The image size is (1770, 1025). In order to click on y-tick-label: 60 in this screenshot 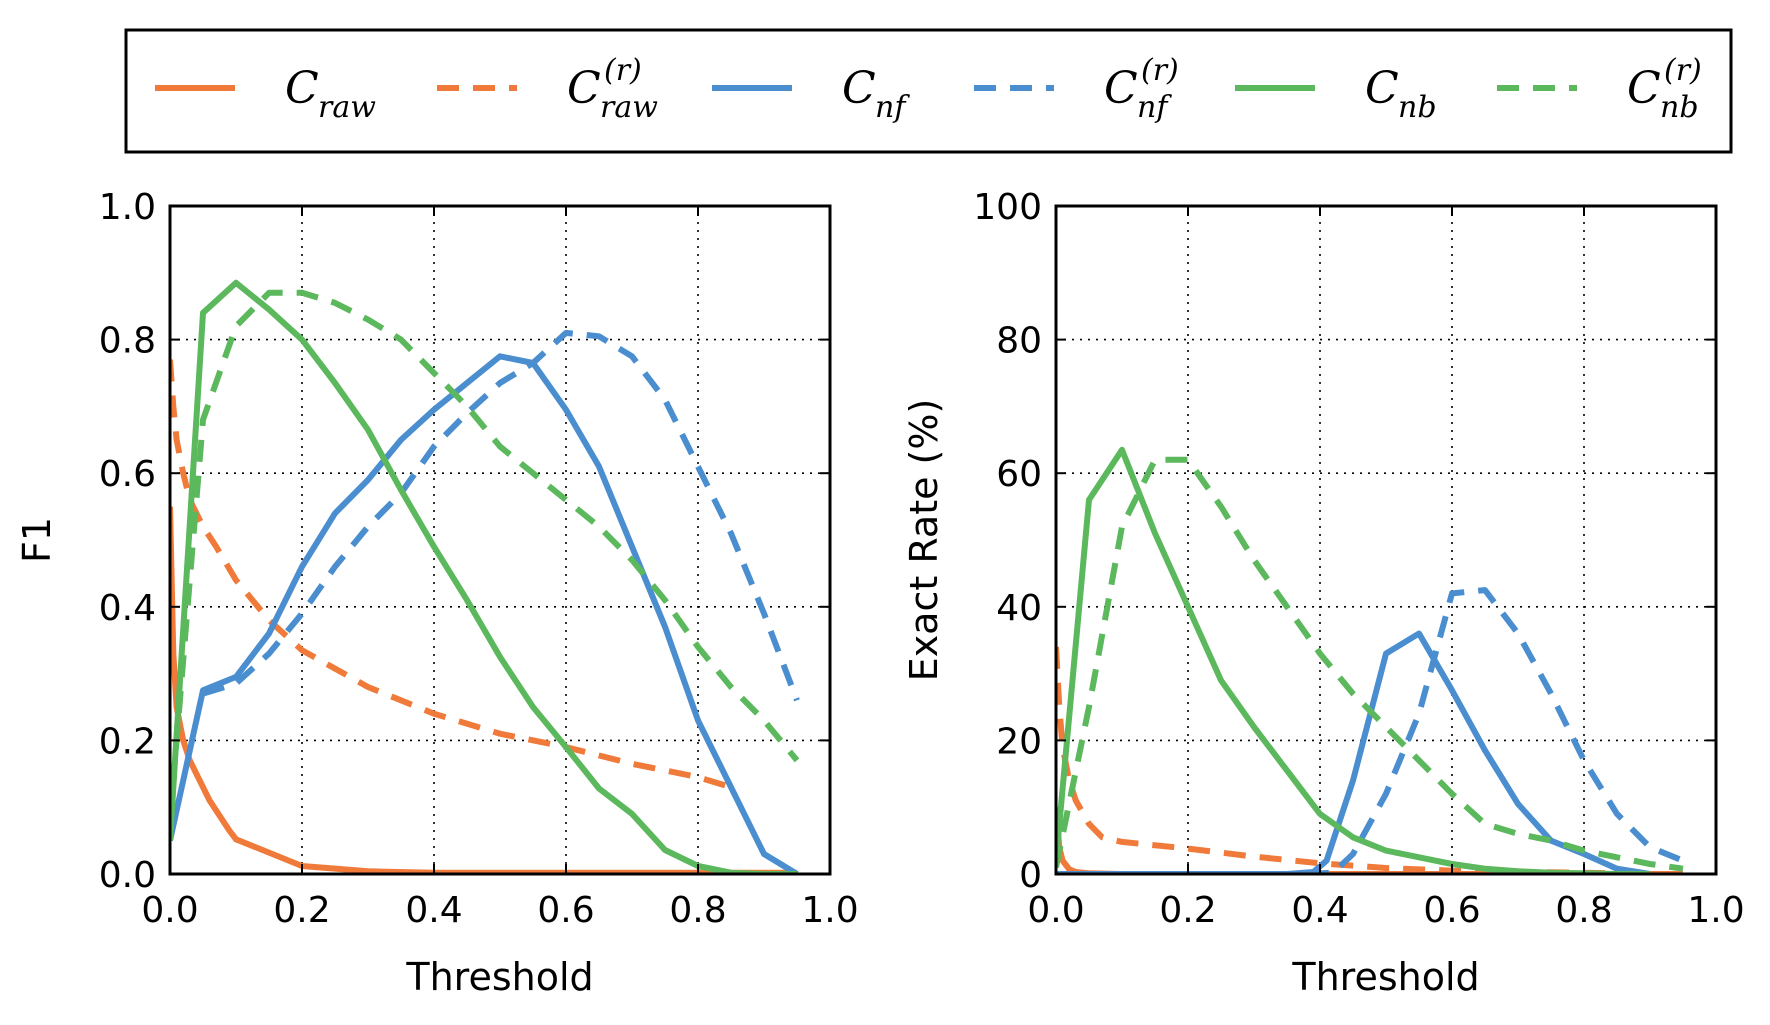, I will do `click(1019, 474)`.